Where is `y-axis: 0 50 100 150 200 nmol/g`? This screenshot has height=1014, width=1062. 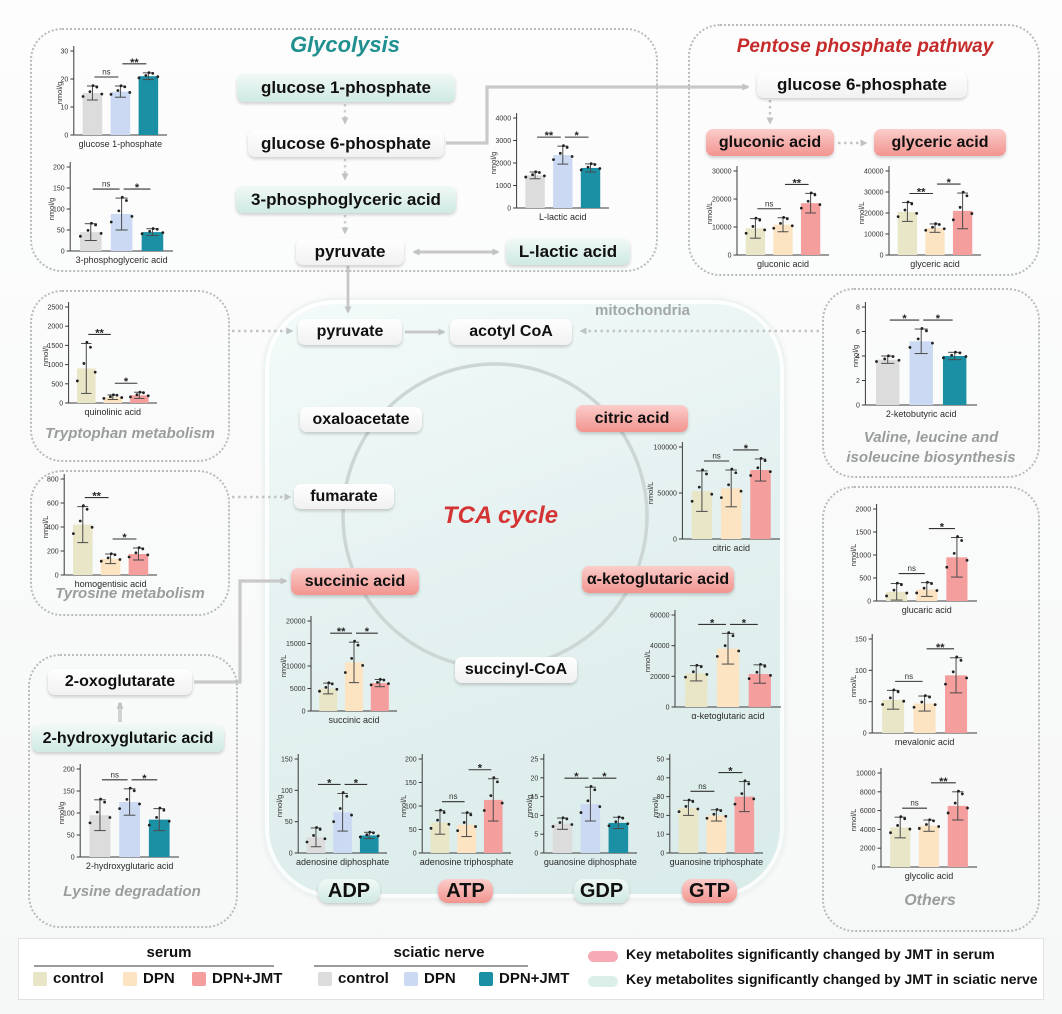 y-axis: 0 50 100 150 200 nmol/g is located at coordinates (69, 813).